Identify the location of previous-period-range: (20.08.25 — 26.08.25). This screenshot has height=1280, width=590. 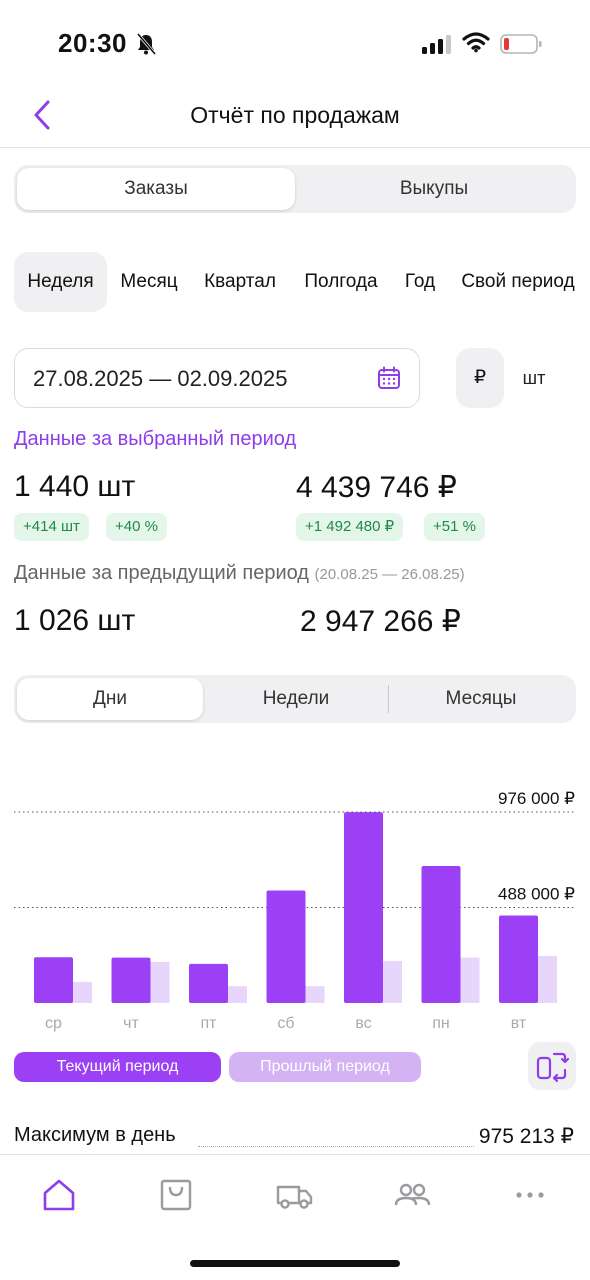
(389, 574).